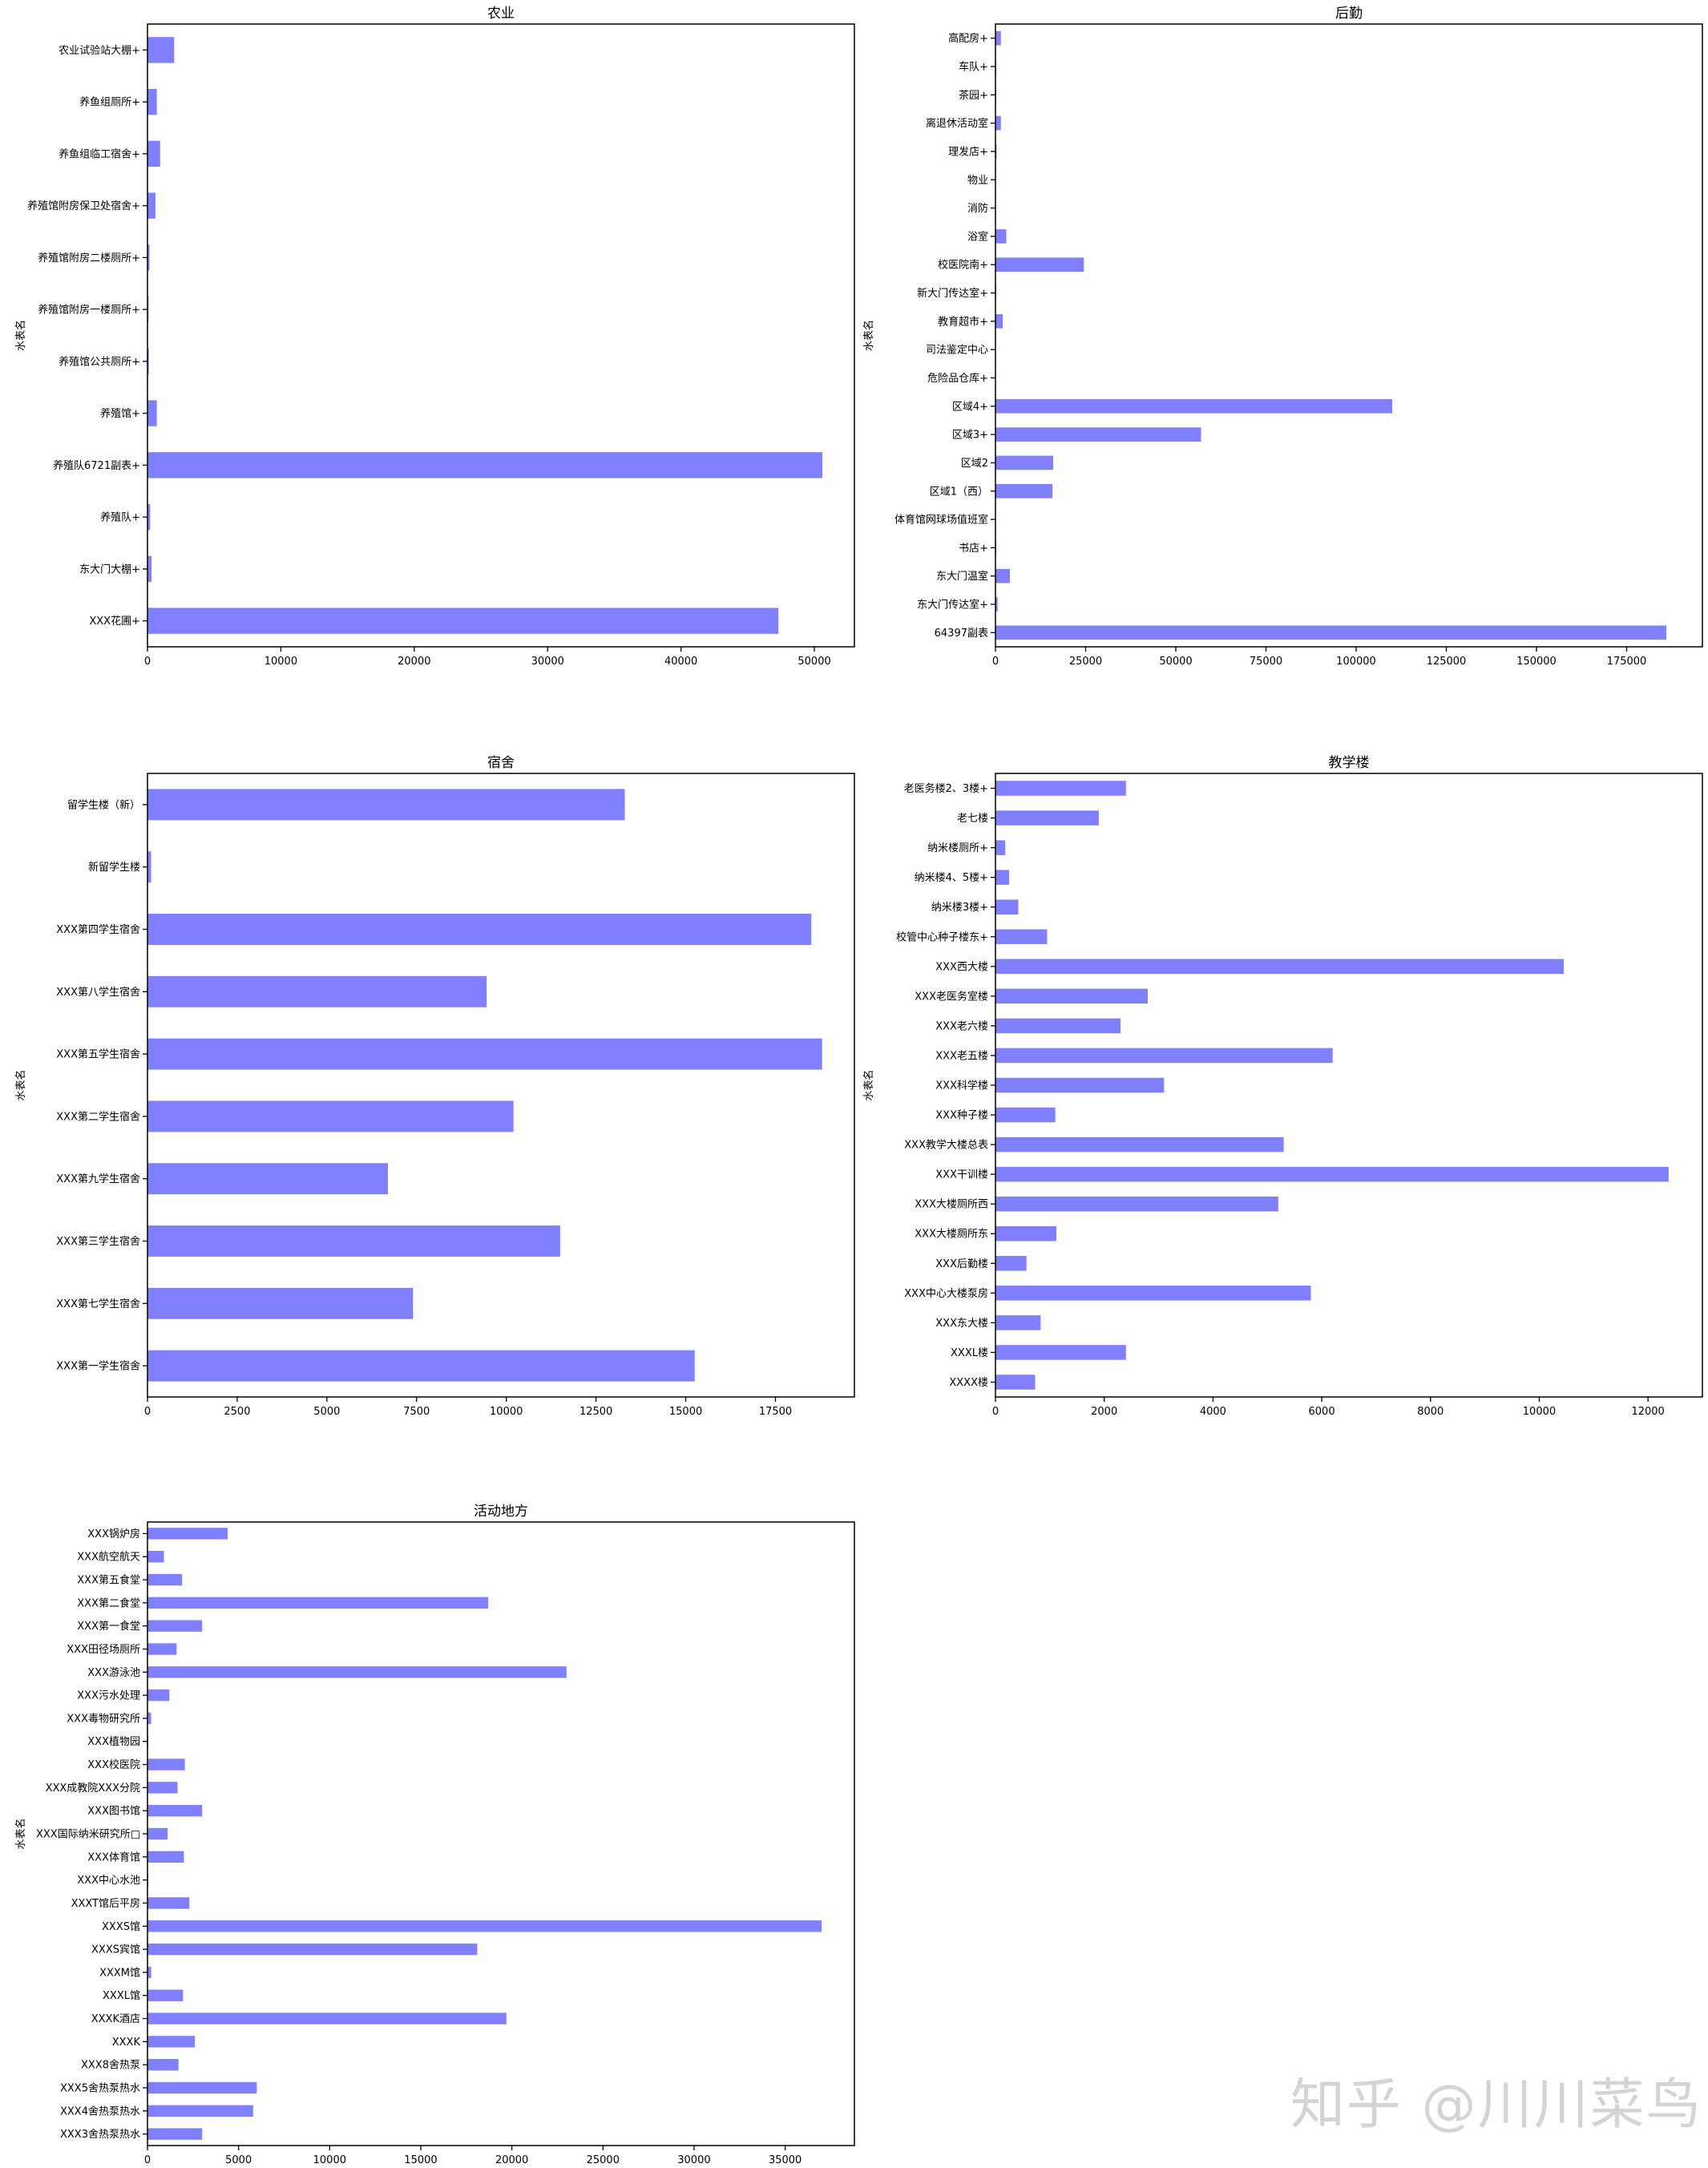 The image size is (1708, 2168). Describe the element at coordinates (98, 1366) in the screenshot. I see `y-tick-label: XXX第一学生宿舍` at that location.